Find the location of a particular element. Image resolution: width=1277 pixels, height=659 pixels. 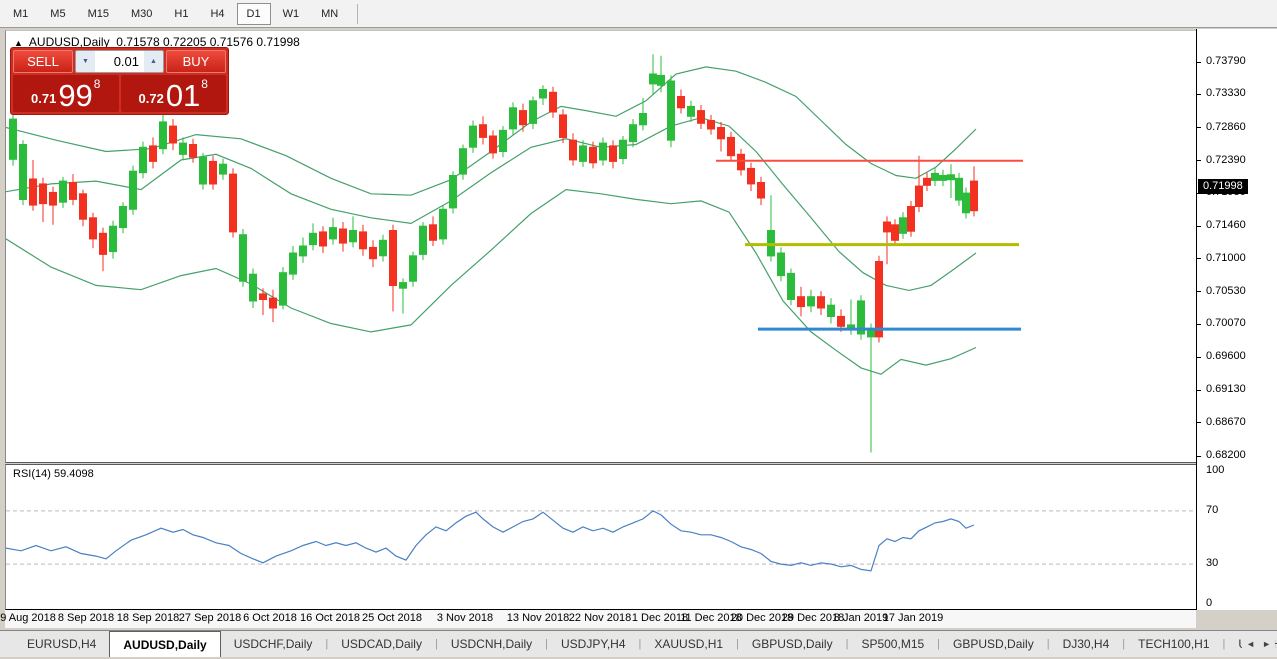

tab-scroll-right-icon: ► is located at coordinates (1266, 643).